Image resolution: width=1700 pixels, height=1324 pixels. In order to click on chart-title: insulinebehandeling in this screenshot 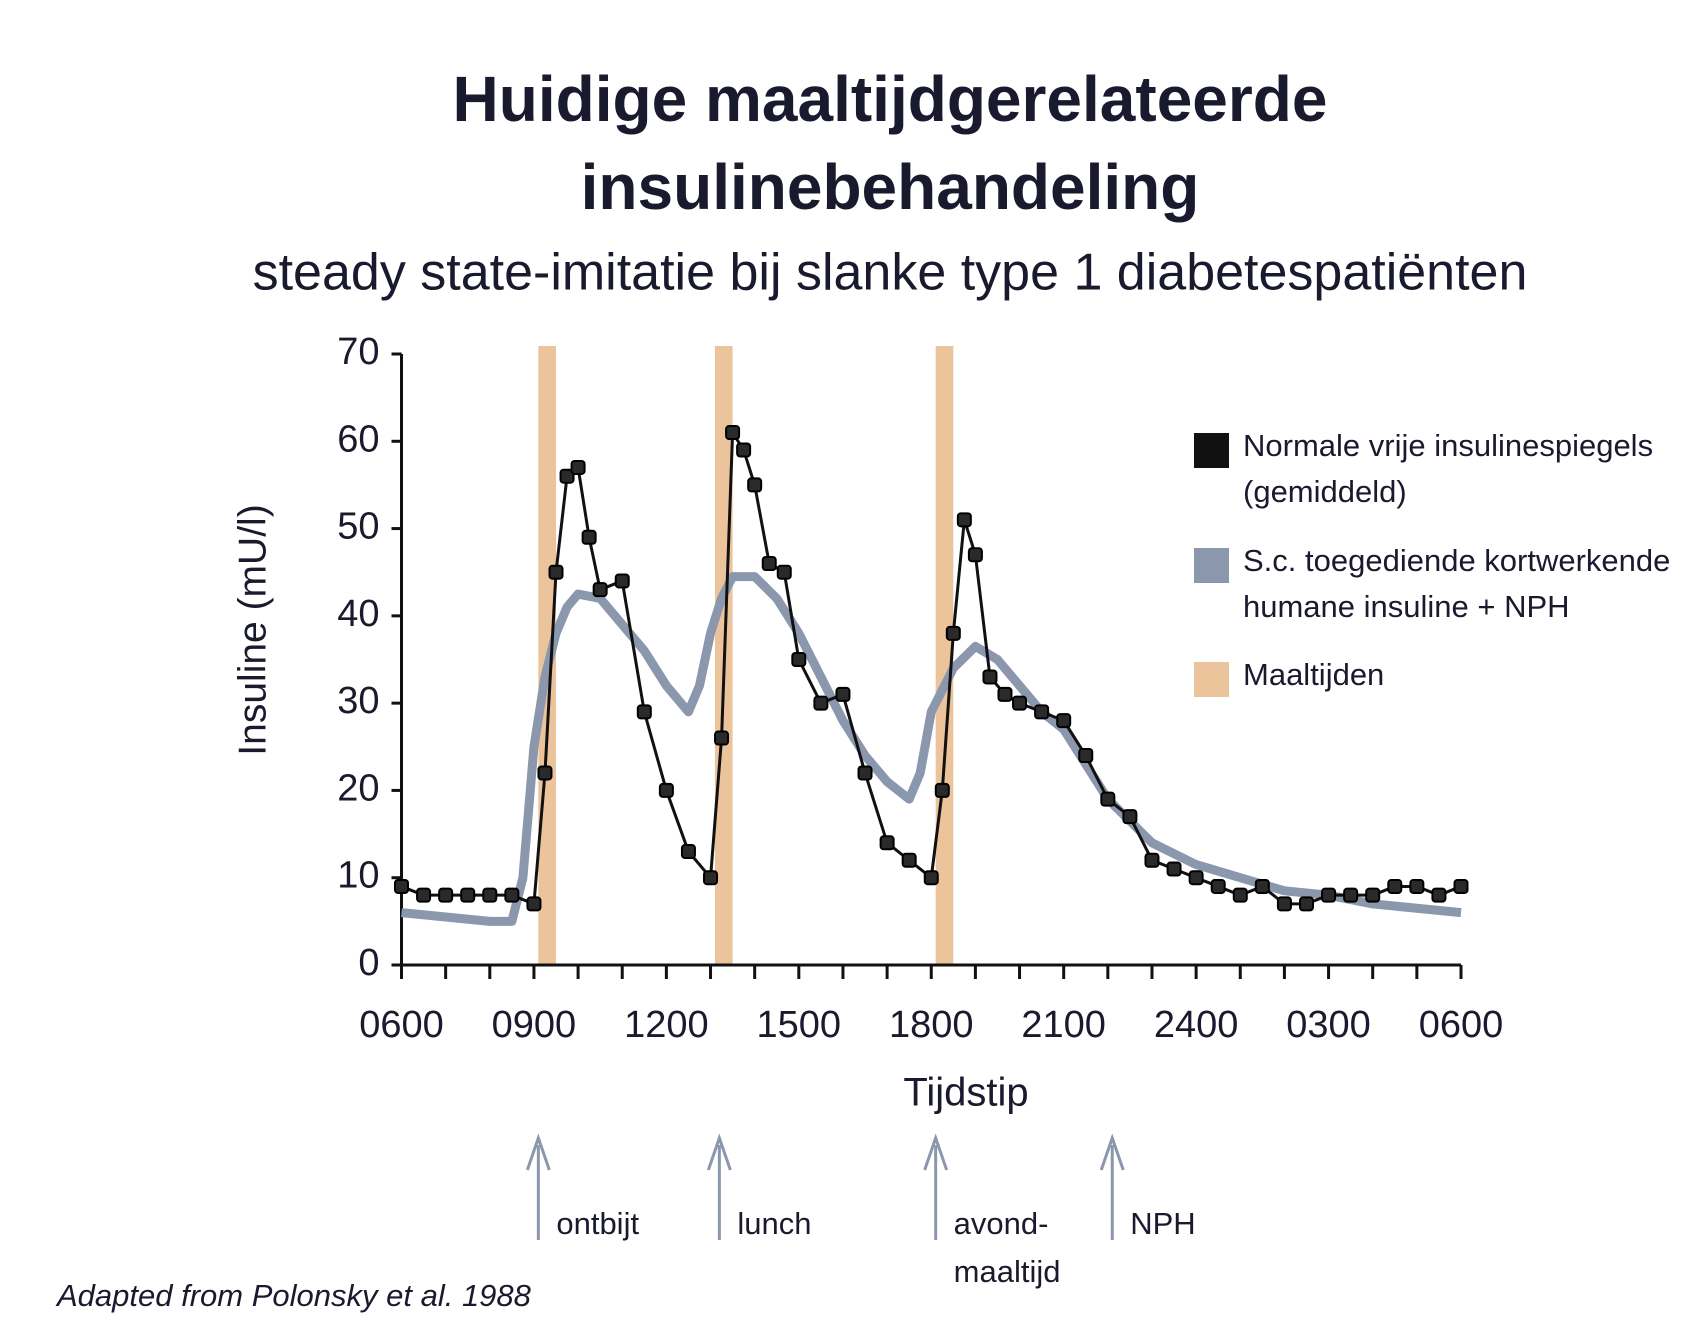, I will do `click(890, 187)`.